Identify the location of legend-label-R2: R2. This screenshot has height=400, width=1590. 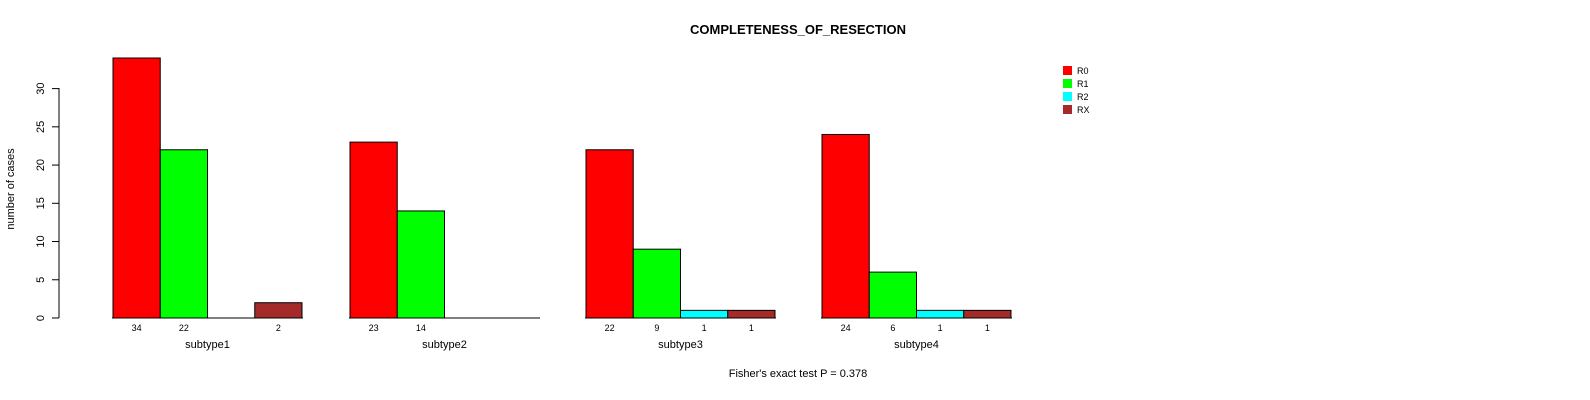
(1083, 97).